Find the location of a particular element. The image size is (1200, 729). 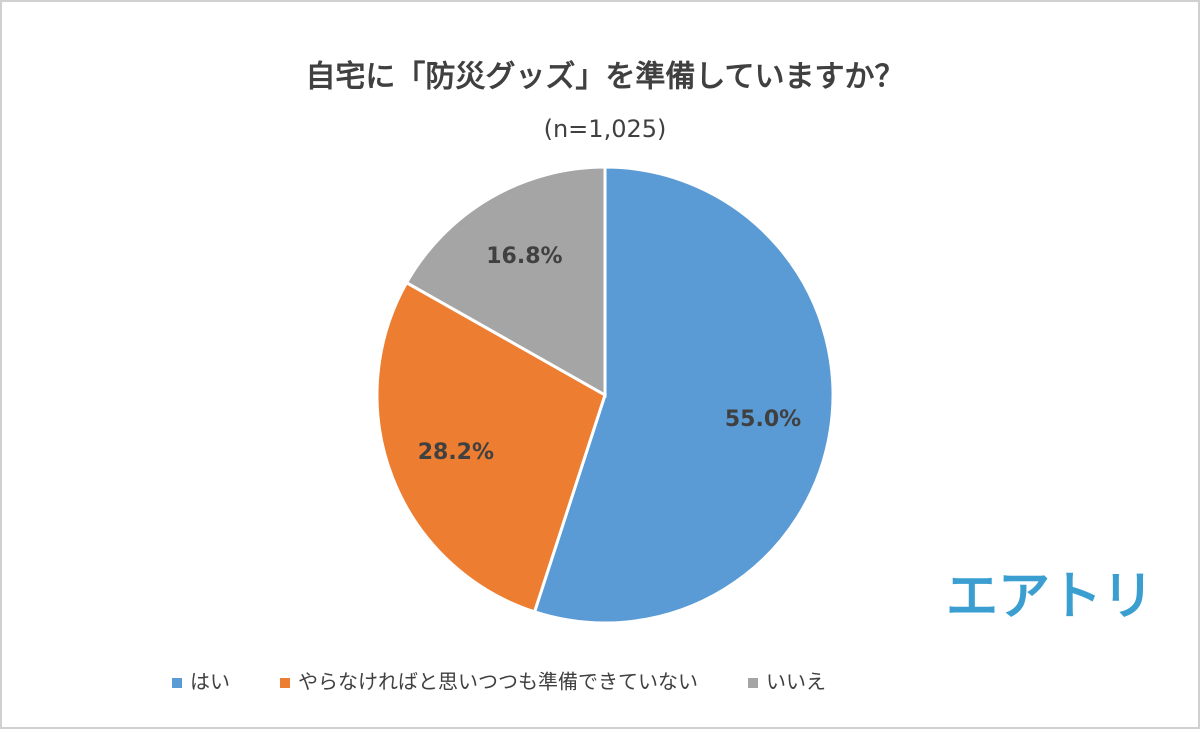

logo: エアトリ is located at coordinates (1050, 597).